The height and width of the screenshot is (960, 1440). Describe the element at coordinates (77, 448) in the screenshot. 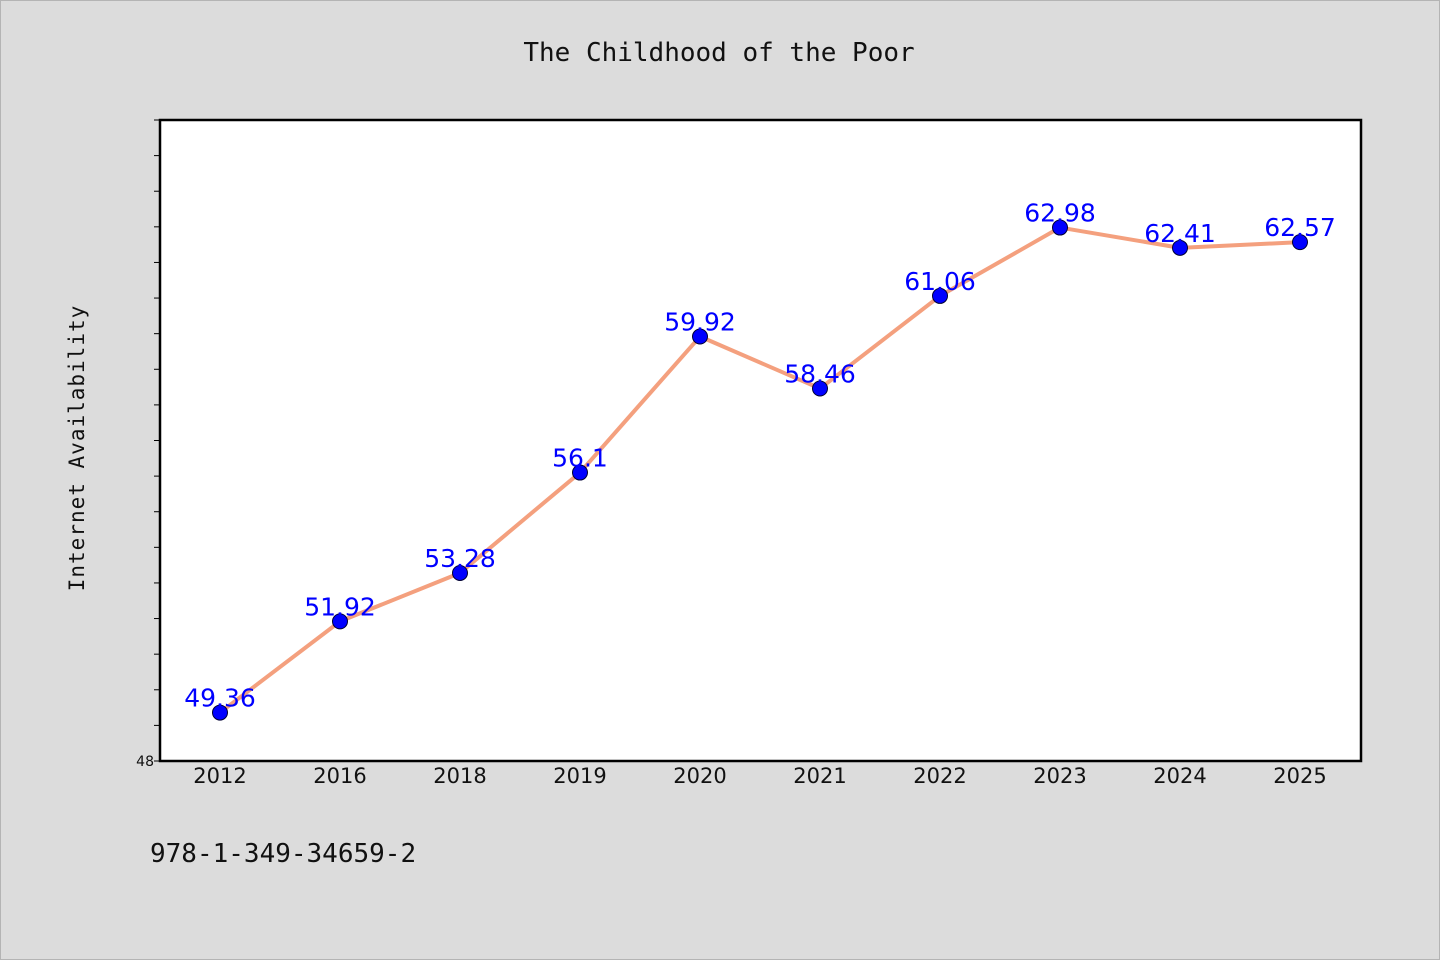

I see `y-axis-label: Internet Availability` at that location.